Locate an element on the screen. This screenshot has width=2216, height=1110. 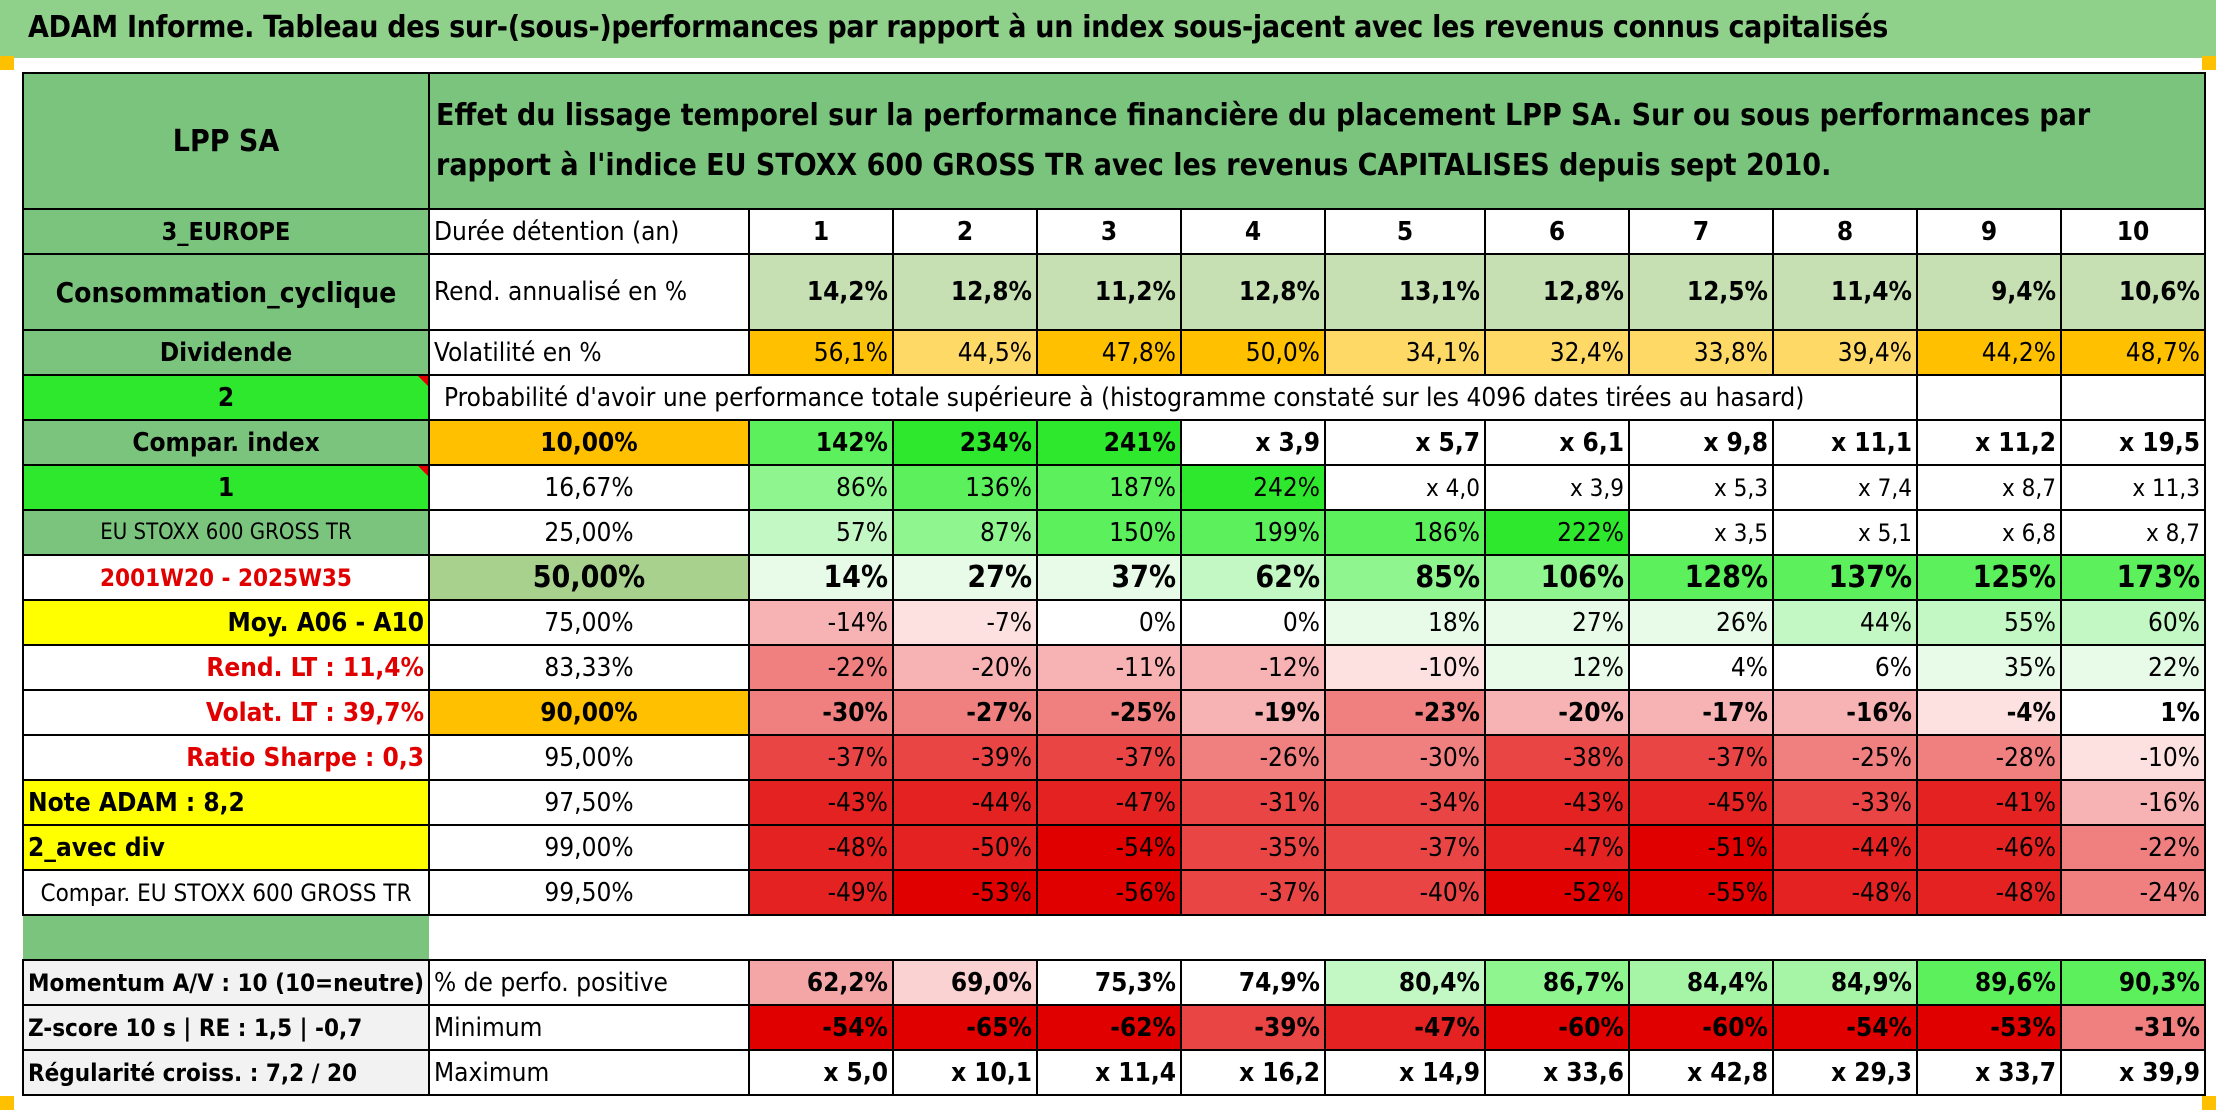
perf-value: 125% is located at coordinates (1989, 577).